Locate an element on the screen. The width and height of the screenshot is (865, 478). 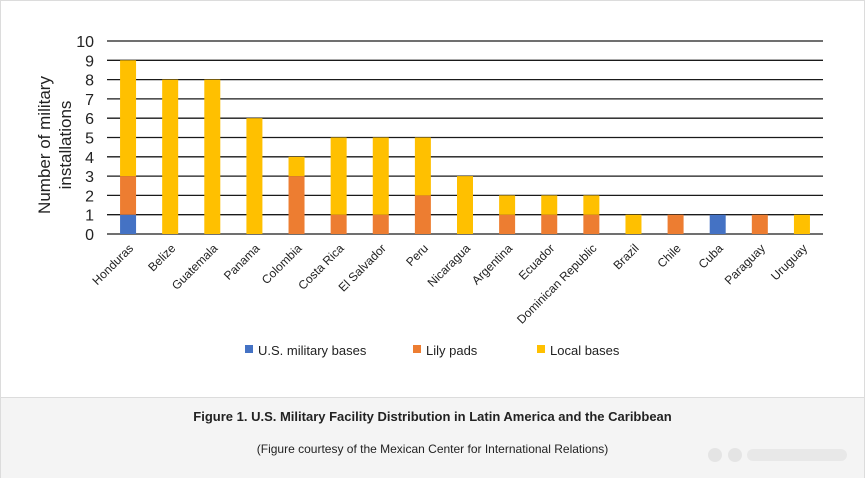
x-tick-label: Argentina is located at coordinates (492, 264).